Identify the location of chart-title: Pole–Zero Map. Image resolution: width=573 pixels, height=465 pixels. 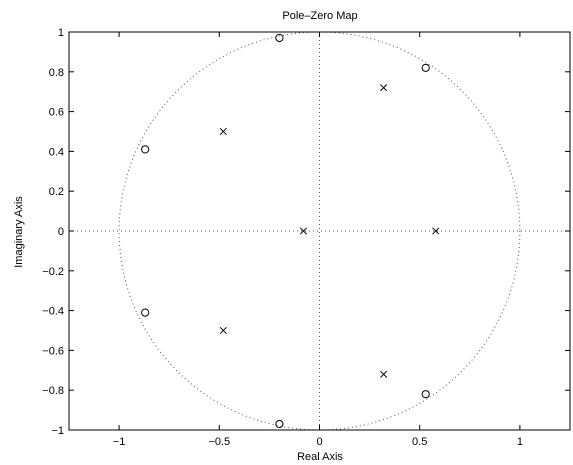
(319, 16).